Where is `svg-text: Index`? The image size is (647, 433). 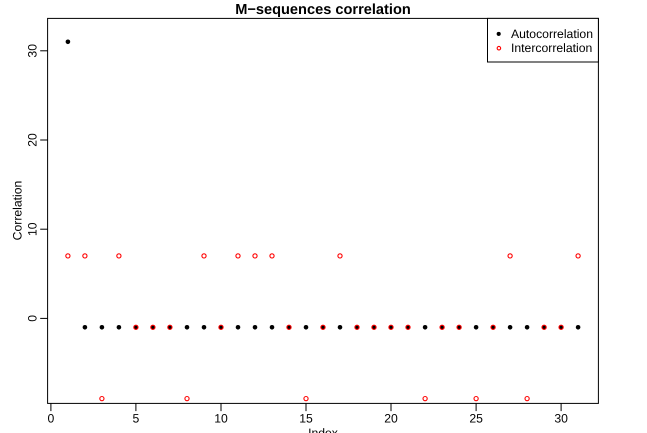 svg-text: Index is located at coordinates (323, 429).